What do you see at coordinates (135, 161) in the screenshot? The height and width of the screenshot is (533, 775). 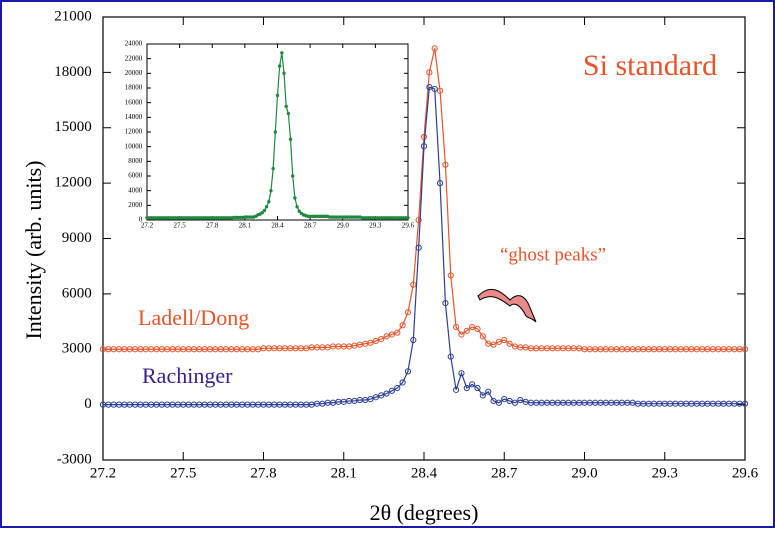 I see `y-tick-label: 8000` at bounding box center [135, 161].